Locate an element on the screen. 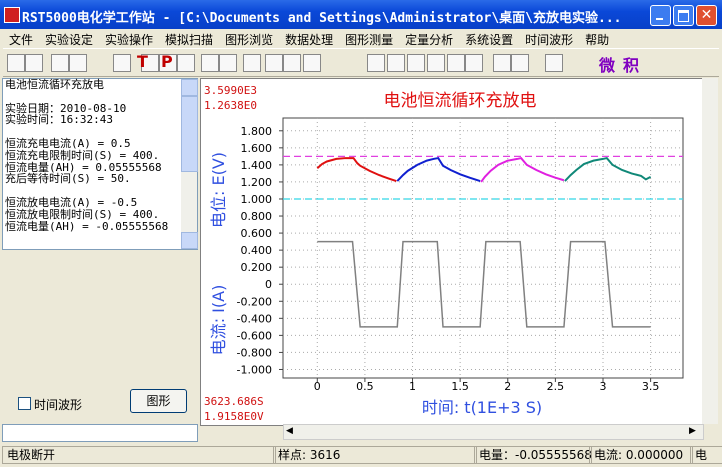 The width and height of the screenshot is (722, 467). y-tick-label: 0.400 is located at coordinates (257, 250).